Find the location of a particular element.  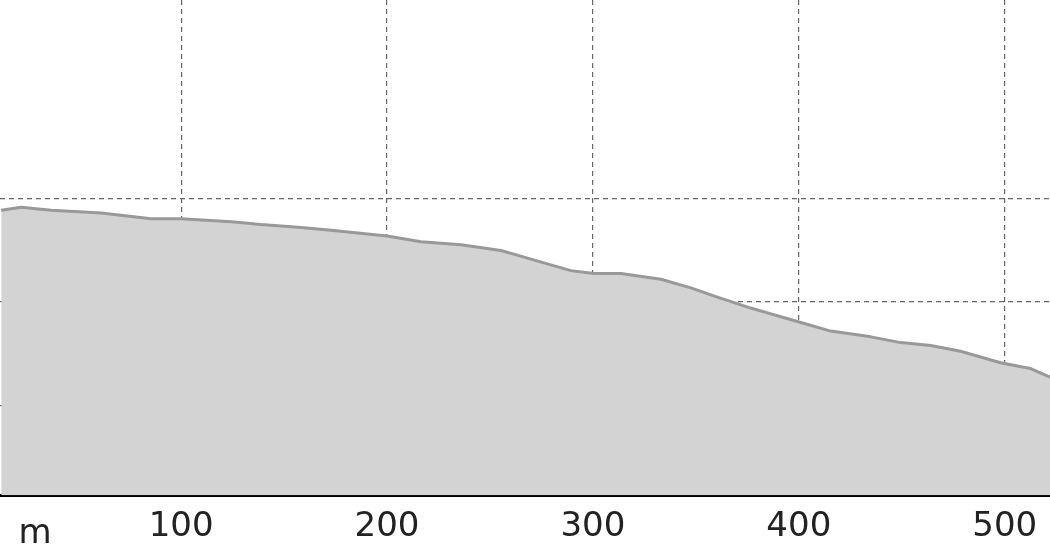

x-tick-label: 500 is located at coordinates (1005, 524).